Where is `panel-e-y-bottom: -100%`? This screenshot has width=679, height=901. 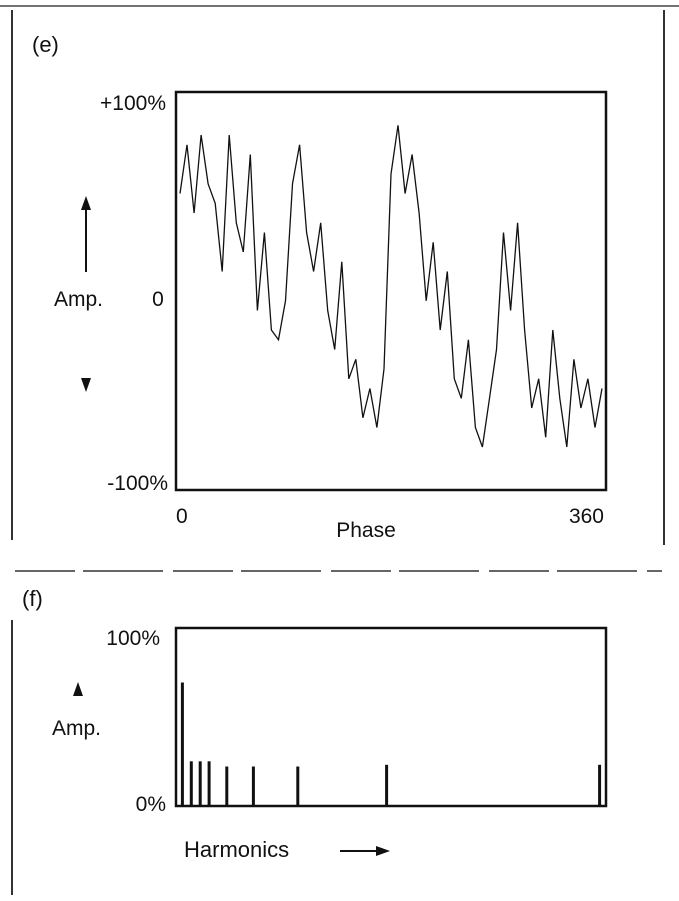 panel-e-y-bottom: -100% is located at coordinates (137, 483).